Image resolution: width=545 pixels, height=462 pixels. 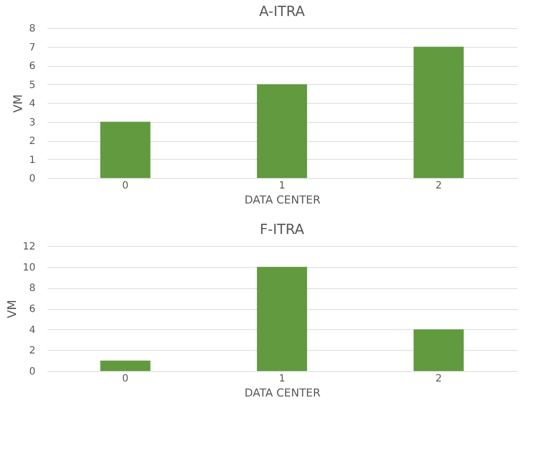 I want to click on y-tick-label: 5, so click(x=32, y=85).